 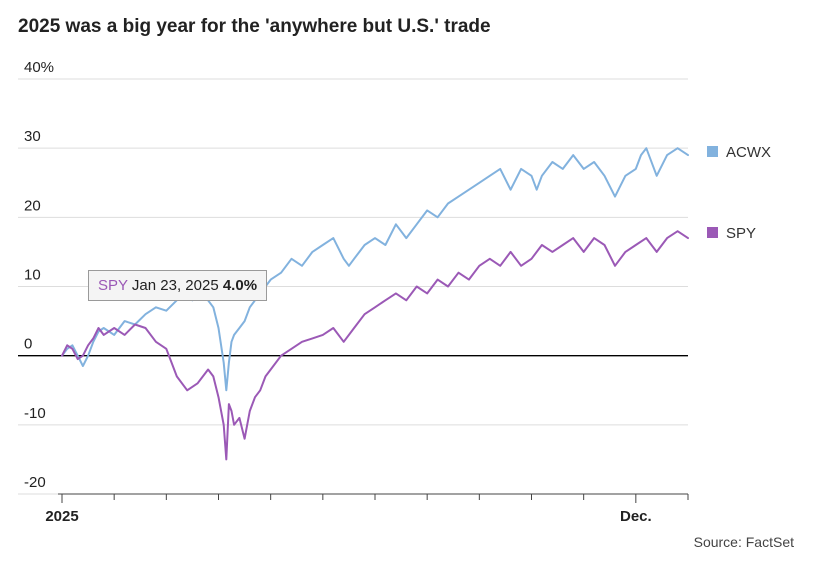 What do you see at coordinates (39, 67) in the screenshot?
I see `y-tick-label: 40%` at bounding box center [39, 67].